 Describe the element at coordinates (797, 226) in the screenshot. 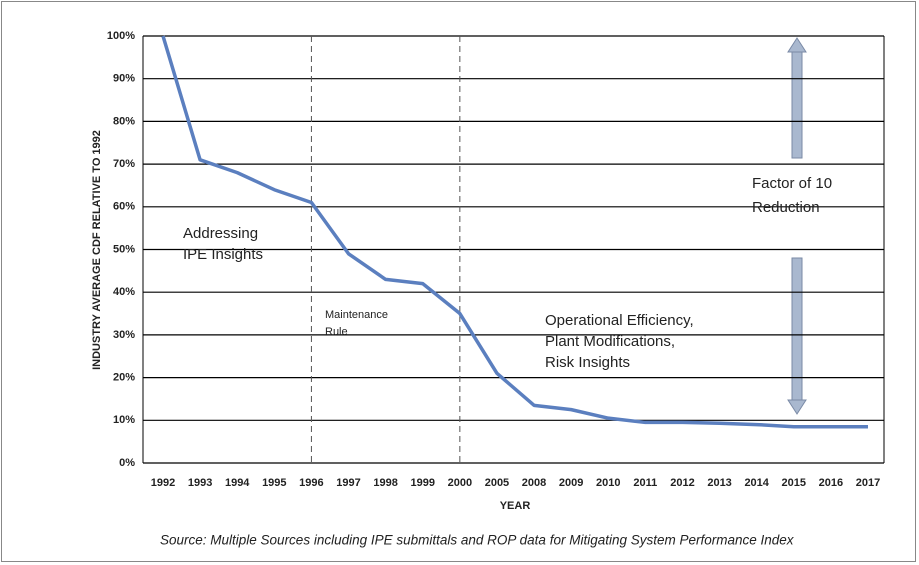

I see `arrows` at that location.